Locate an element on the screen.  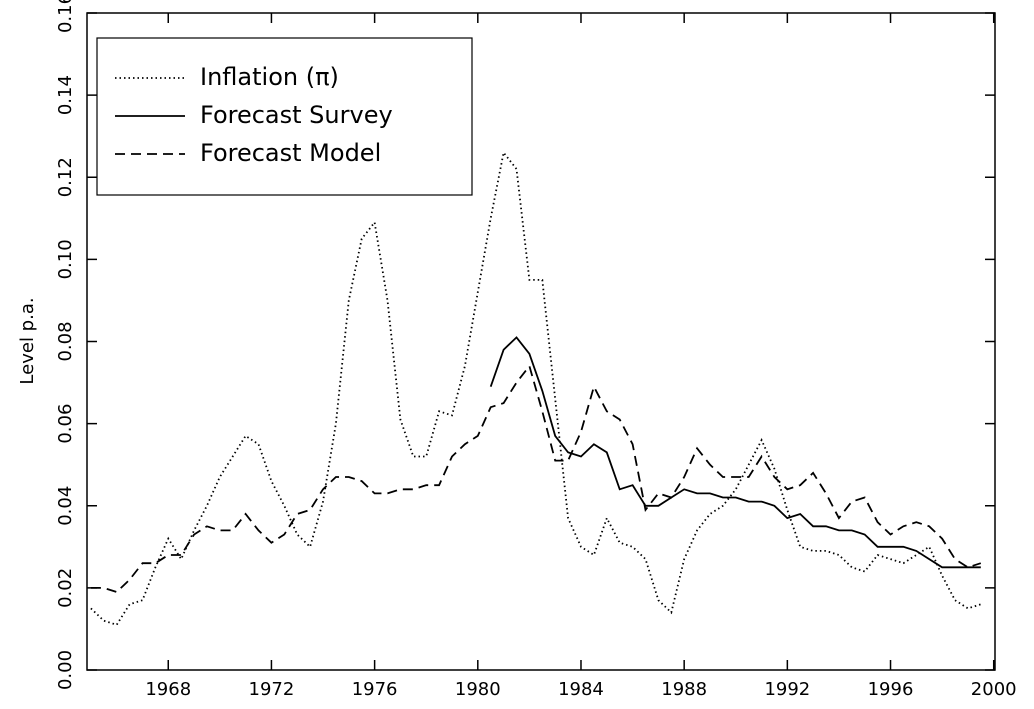
x-tick-label: 1968 is located at coordinates (168, 689).